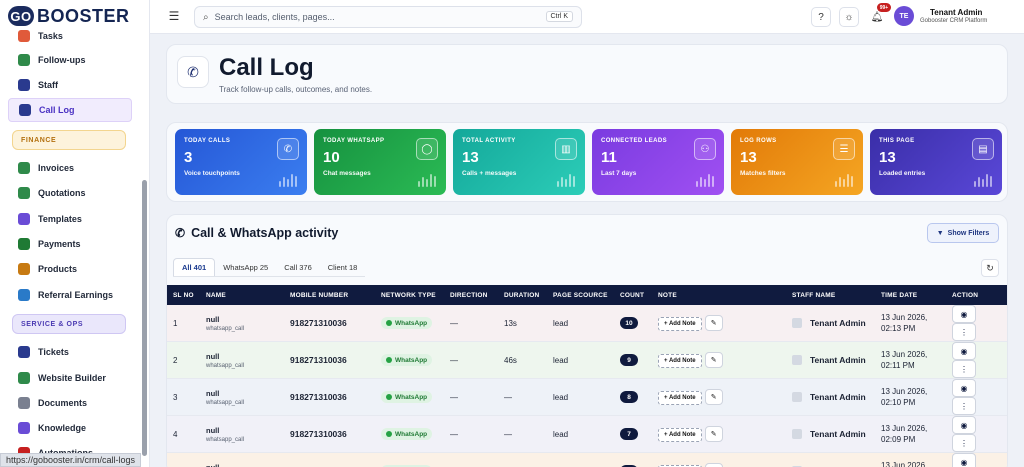  I want to click on sidebar-item-website-builder: Website Builder, so click(70, 378).